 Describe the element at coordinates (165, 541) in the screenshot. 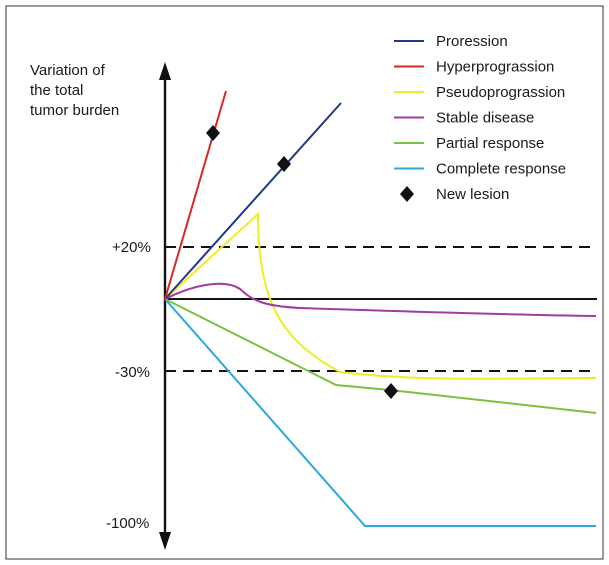

I see `y-axis-arrow-down` at that location.